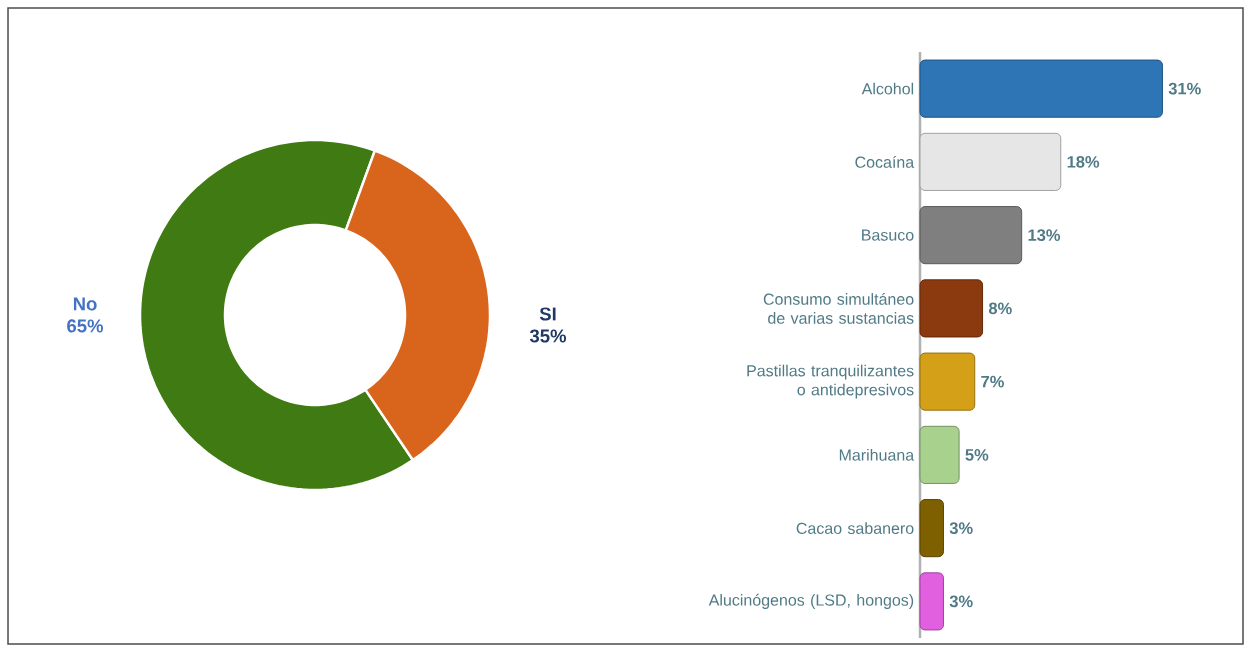 The width and height of the screenshot is (1251, 652). What do you see at coordinates (85, 326) in the screenshot?
I see `data-label: 65%` at bounding box center [85, 326].